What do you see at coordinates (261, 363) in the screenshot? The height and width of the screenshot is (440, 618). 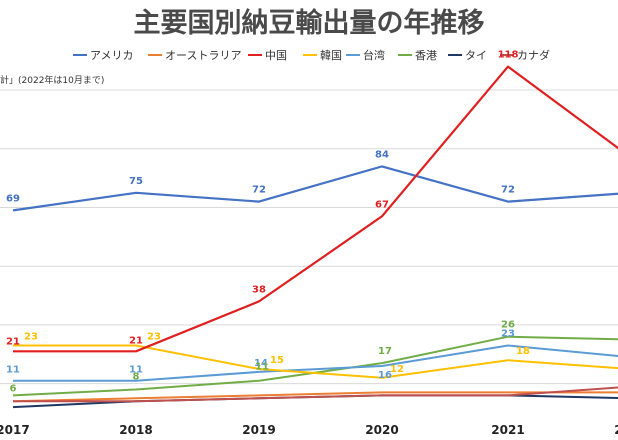 I see `data-label: 14` at bounding box center [261, 363].